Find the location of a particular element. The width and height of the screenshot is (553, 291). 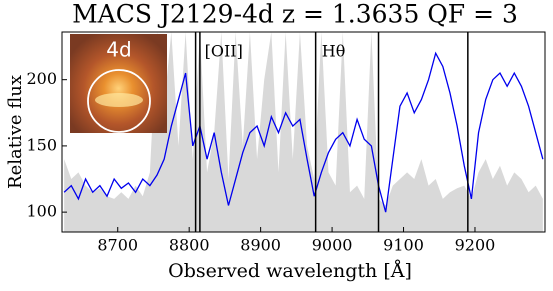

x-tick-label: 8900 is located at coordinates (260, 245).